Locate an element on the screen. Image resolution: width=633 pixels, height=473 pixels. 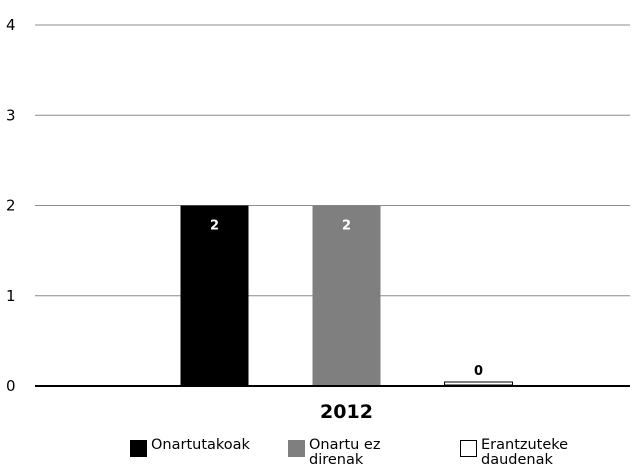
data-label-onartutakoak: 2 is located at coordinates (214, 226).